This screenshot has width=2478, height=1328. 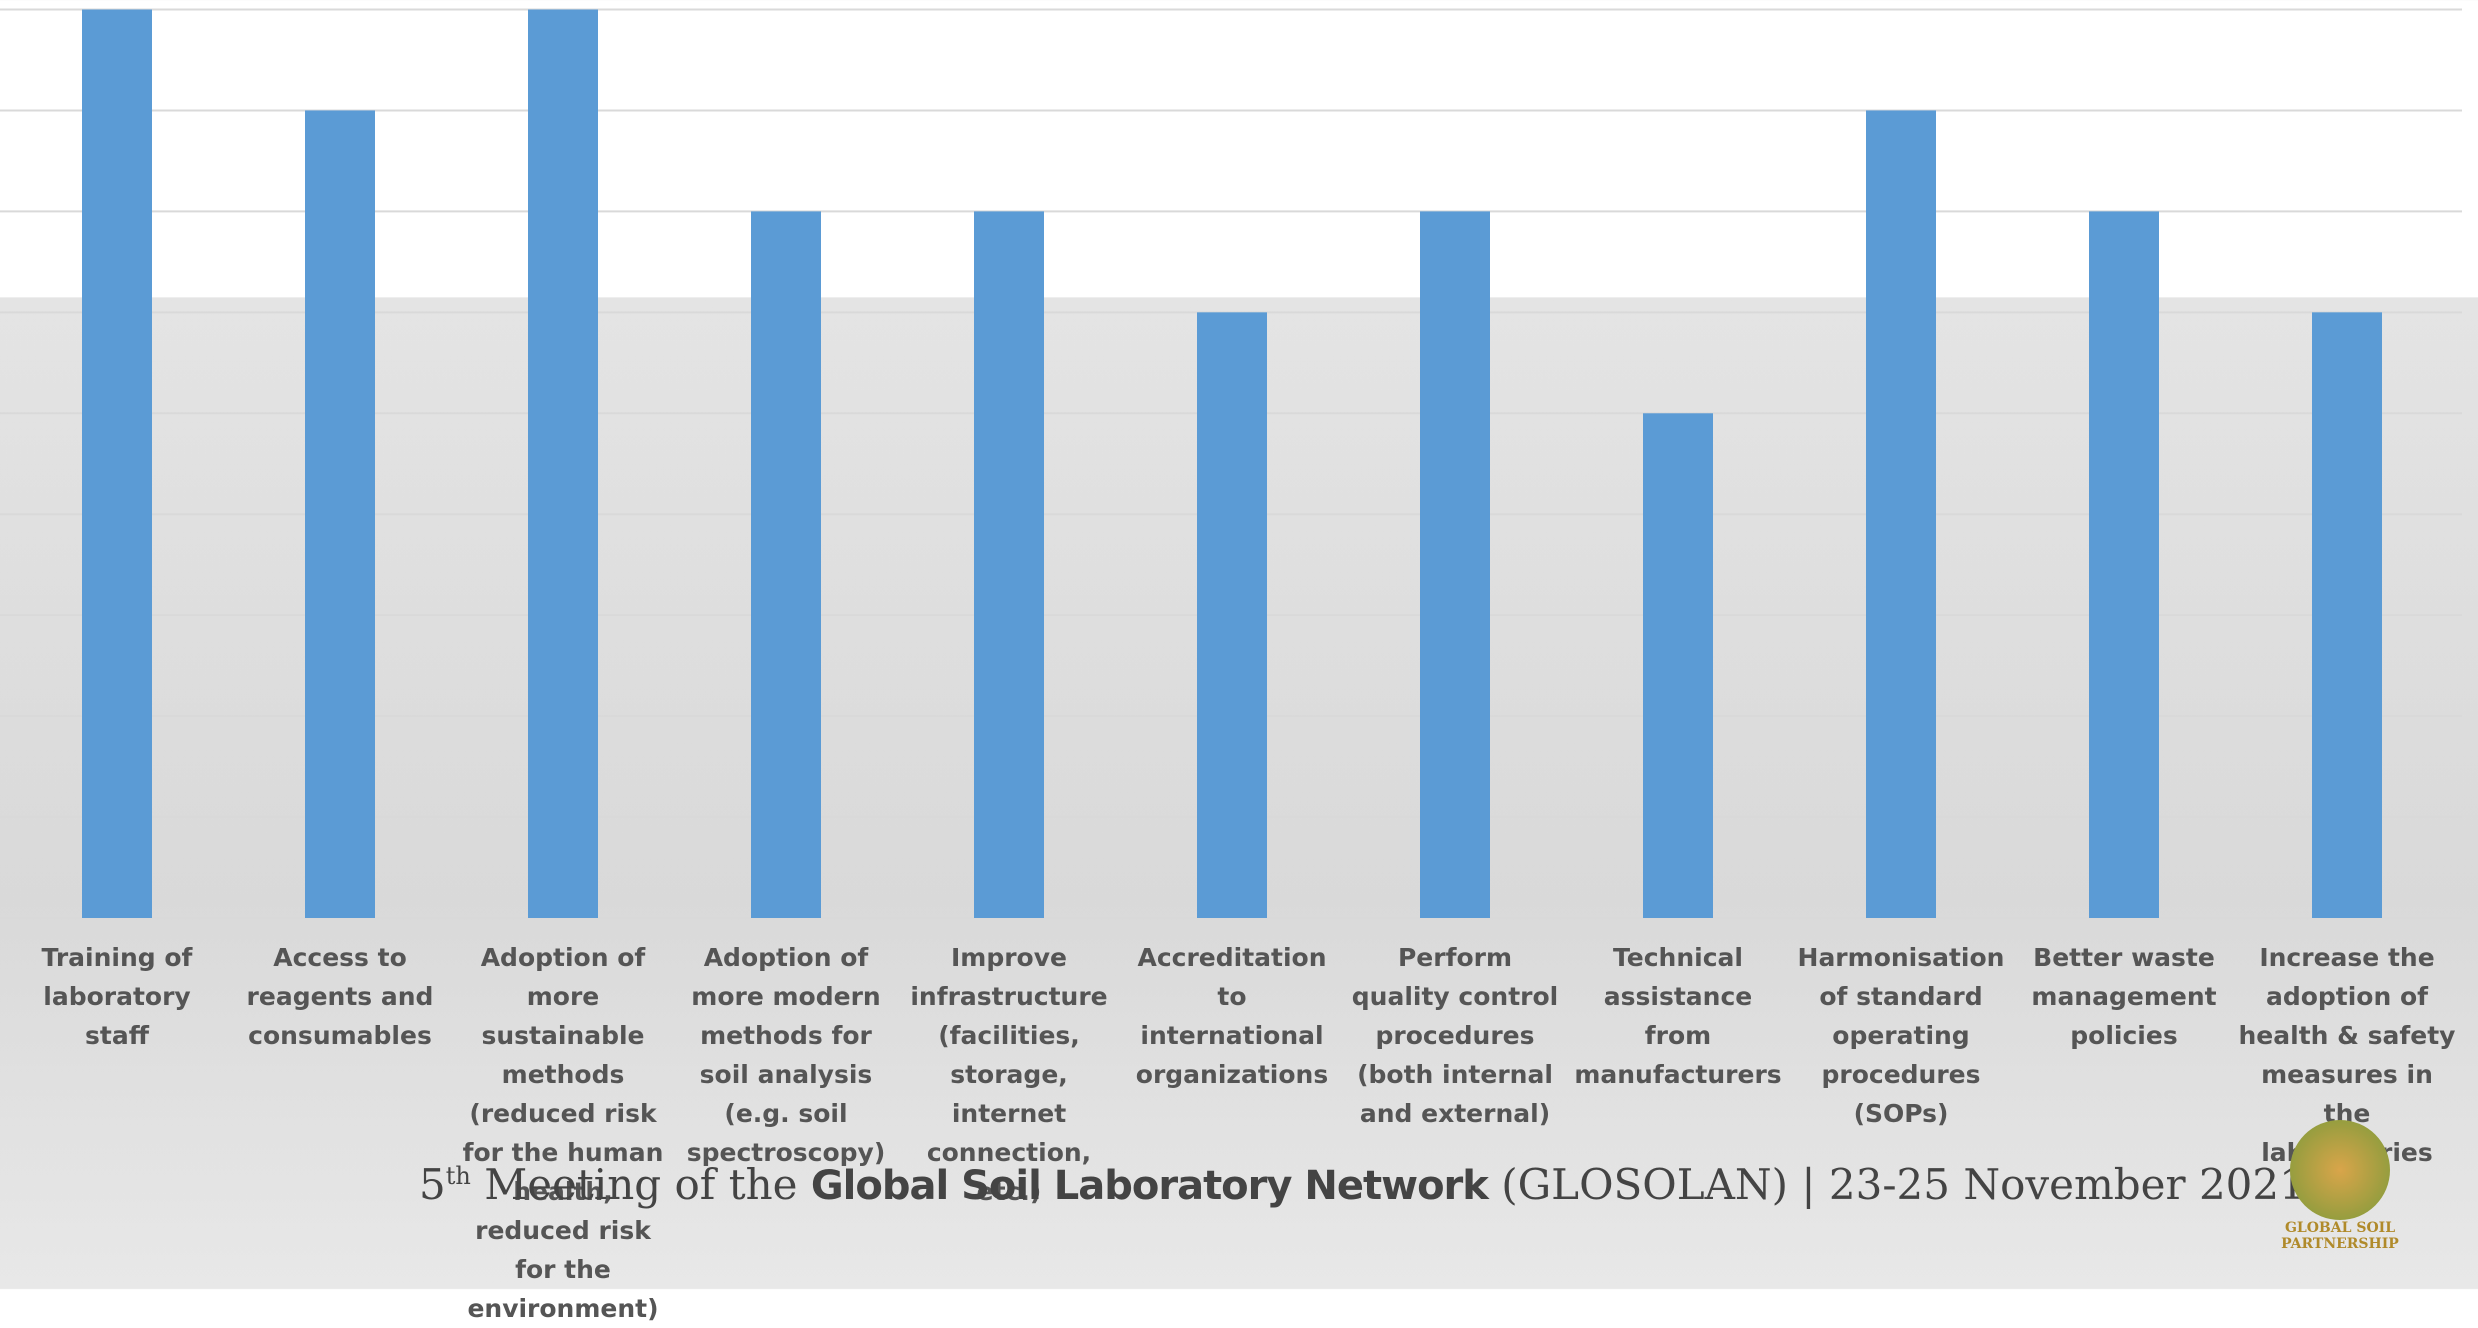 What do you see at coordinates (117, 996) in the screenshot?
I see `x-tick-label: Training of laboratory staff` at bounding box center [117, 996].